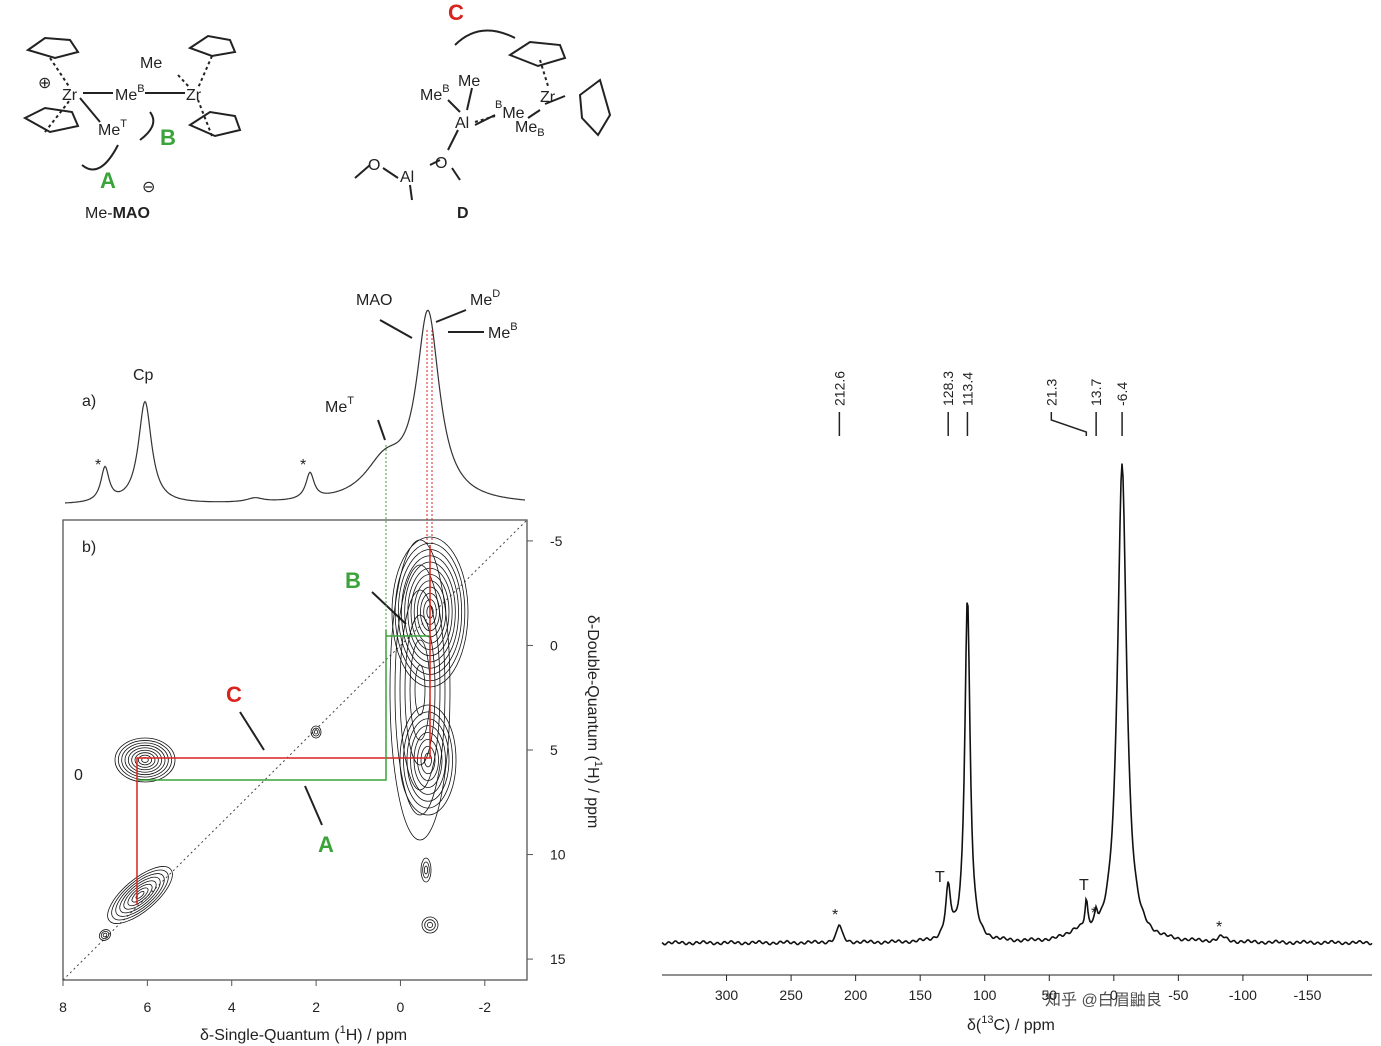  What do you see at coordinates (554, 645) in the screenshot?
I see `y-tick-label: 0` at bounding box center [554, 645].